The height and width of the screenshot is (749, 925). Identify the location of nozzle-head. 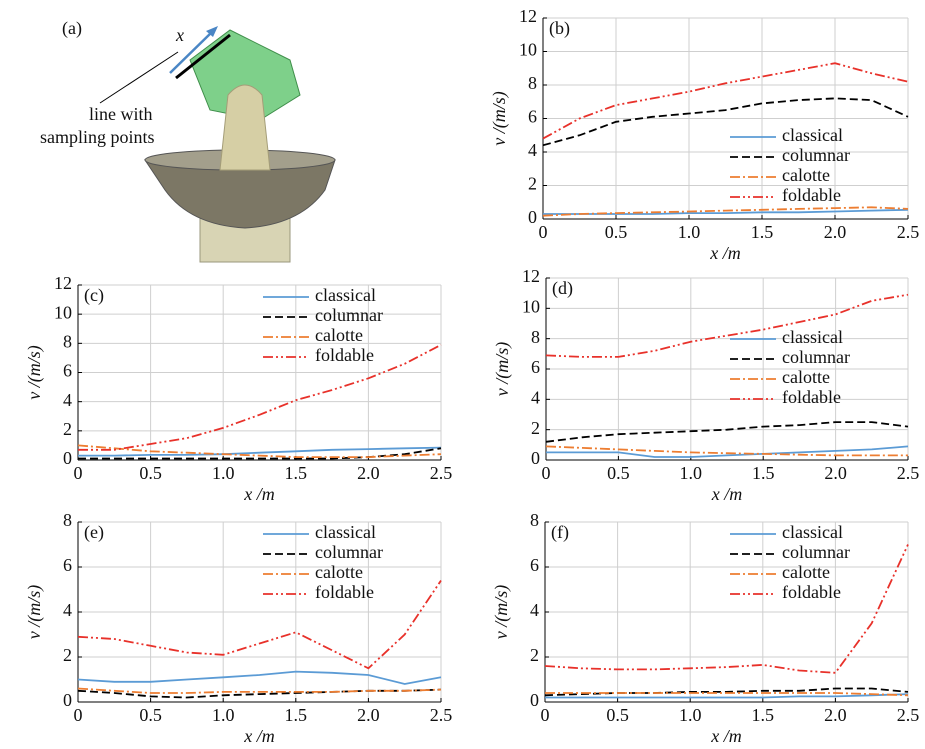
(245, 75).